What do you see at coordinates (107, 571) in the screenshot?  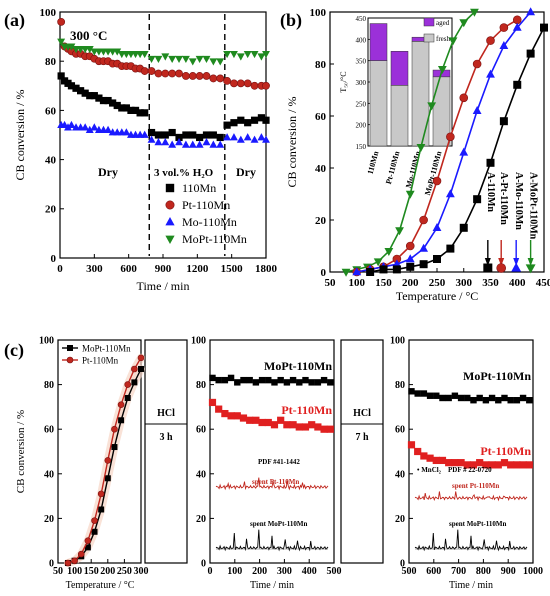 I see `x-tick-label: 200` at bounding box center [107, 571].